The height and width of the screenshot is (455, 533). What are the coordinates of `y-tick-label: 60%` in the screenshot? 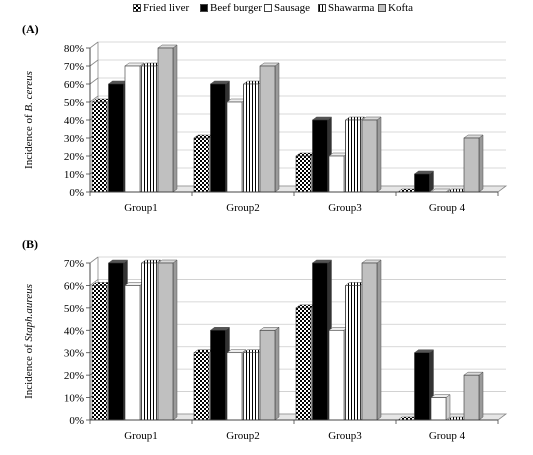 It's located at (74, 85).